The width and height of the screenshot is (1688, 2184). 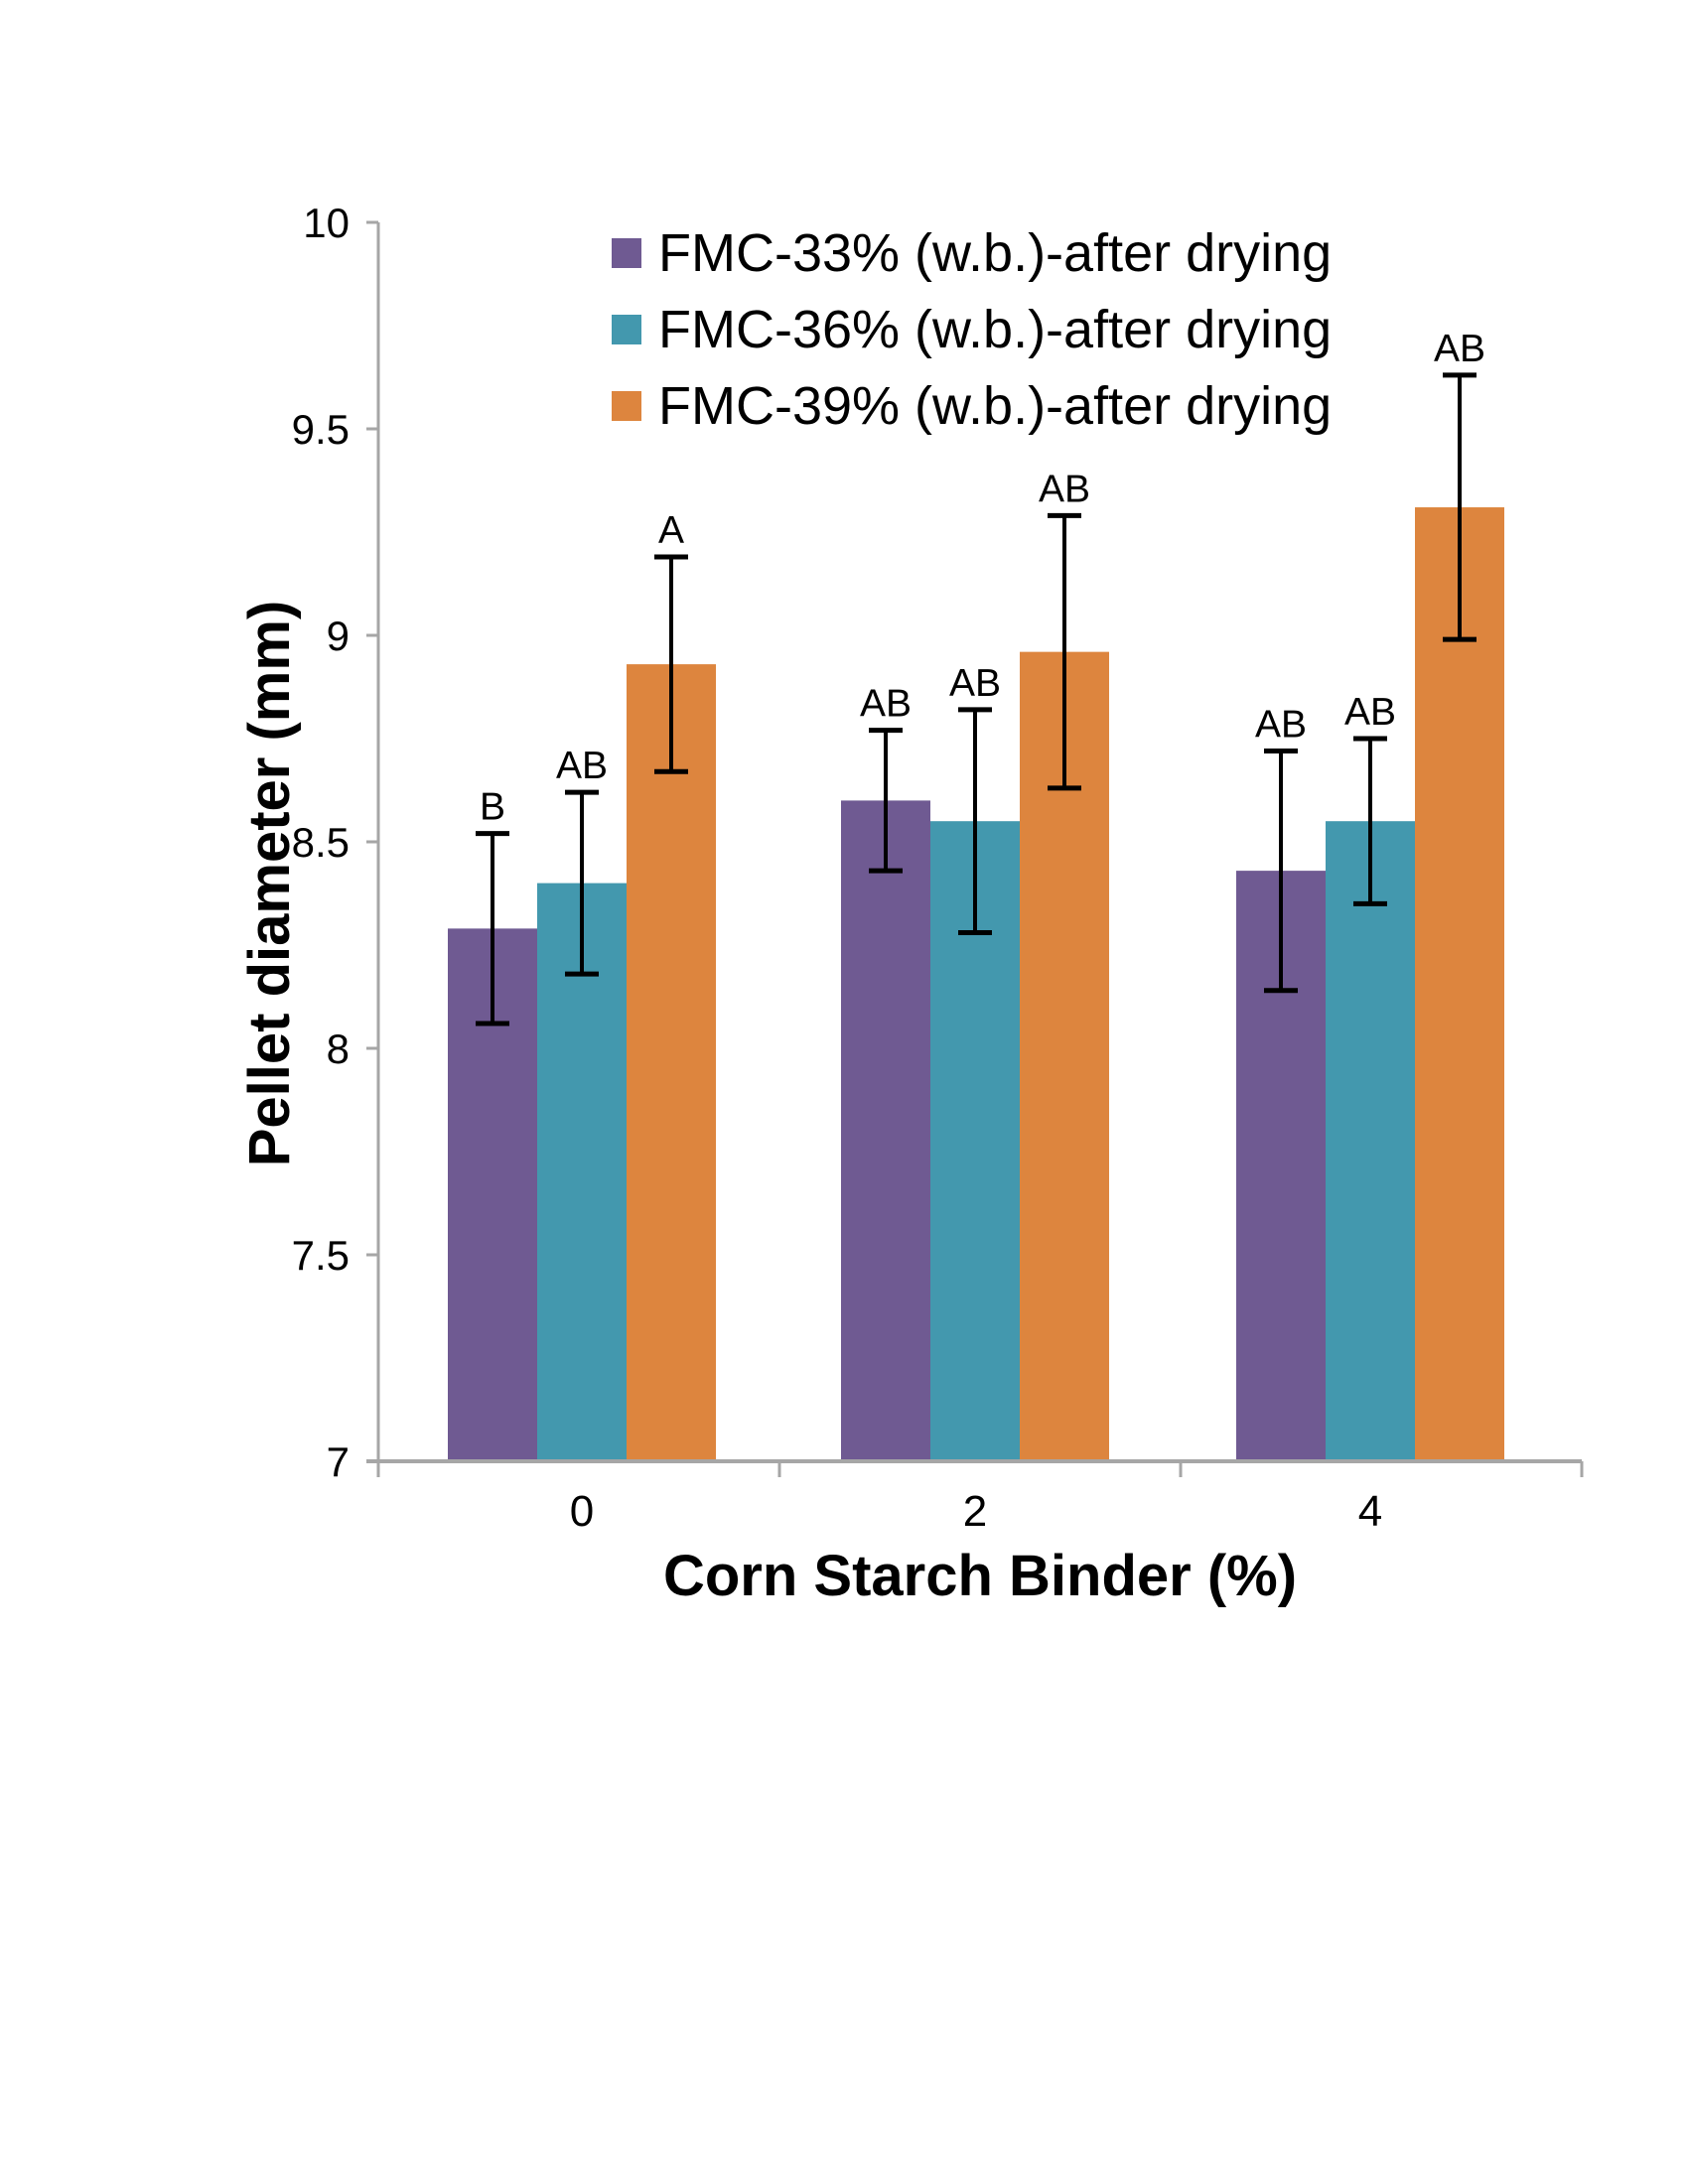 I want to click on legend-swatch-fmc39, so click(x=626, y=405).